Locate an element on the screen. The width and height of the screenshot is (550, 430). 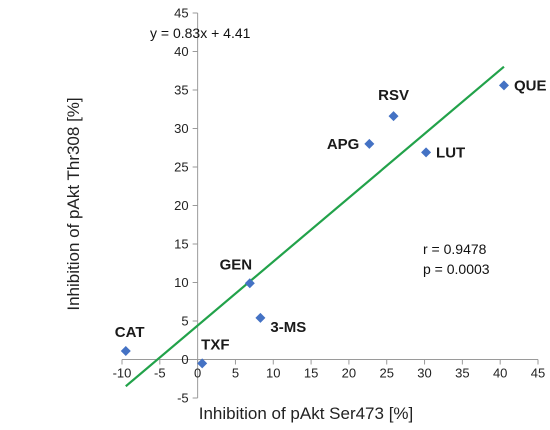
y-tick-label: 25 is located at coordinates (181, 167).